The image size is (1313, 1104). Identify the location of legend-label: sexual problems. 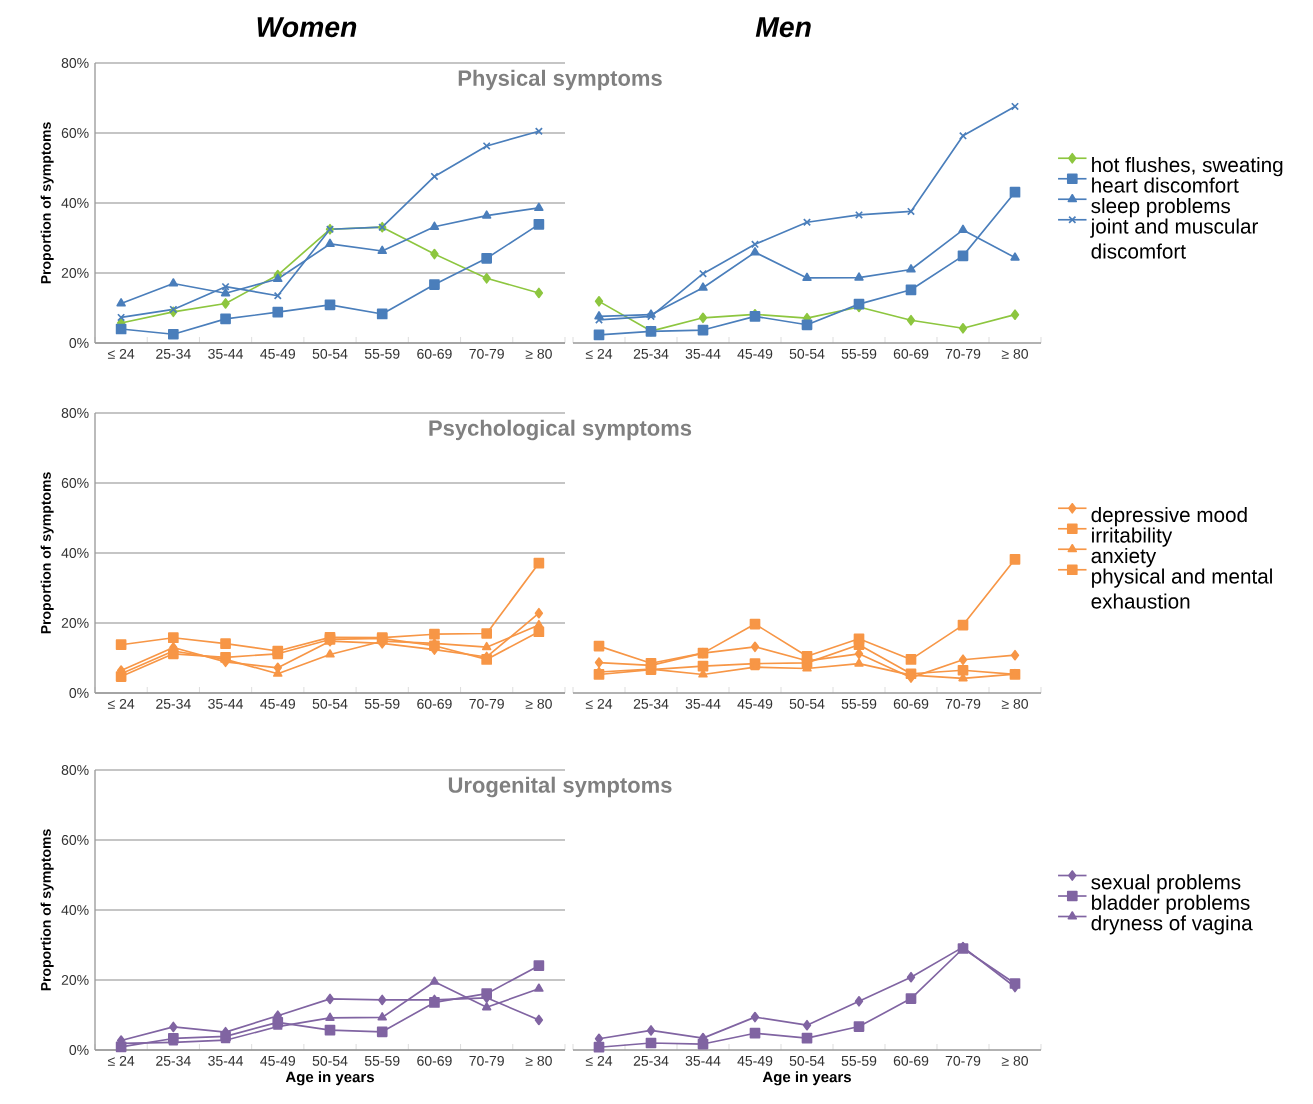
(1166, 884).